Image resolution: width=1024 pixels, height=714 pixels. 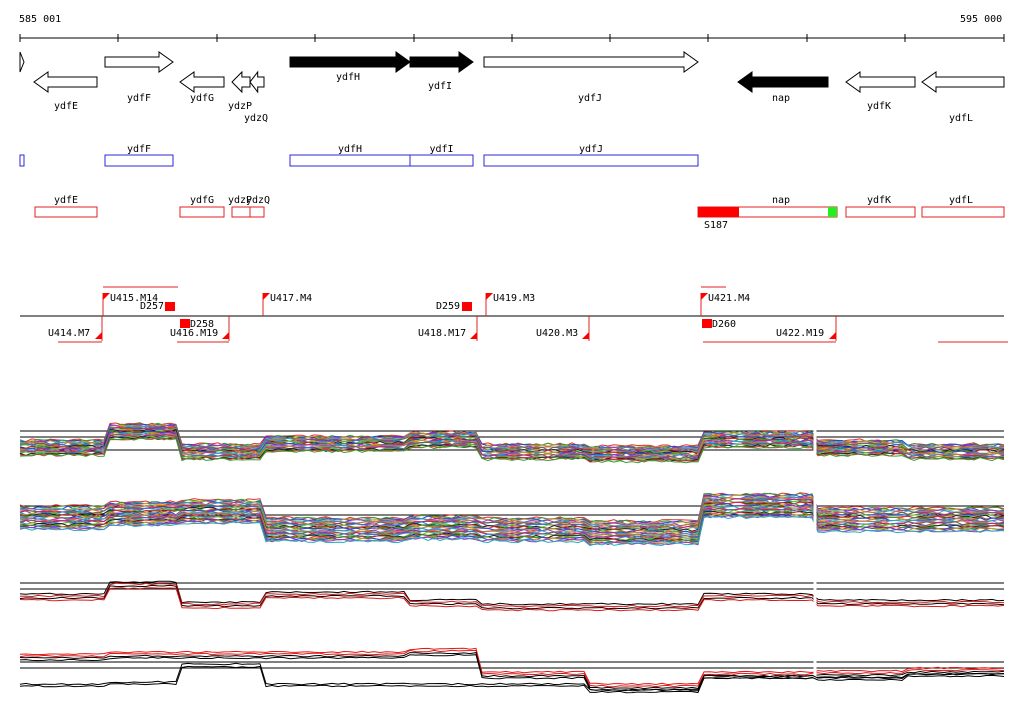 What do you see at coordinates (202, 212) in the screenshot?
I see `annotation-box-ydfG` at bounding box center [202, 212].